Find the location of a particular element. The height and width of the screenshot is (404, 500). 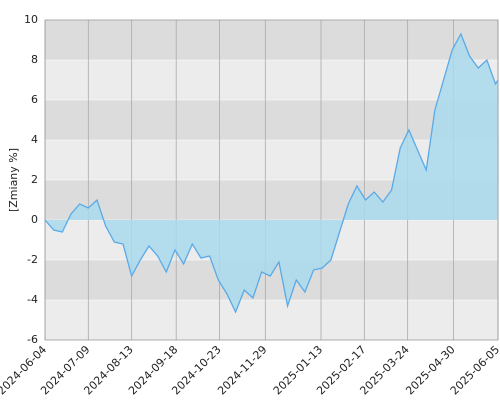

x-tick-label: 2024-11-29 is located at coordinates (242, 370).